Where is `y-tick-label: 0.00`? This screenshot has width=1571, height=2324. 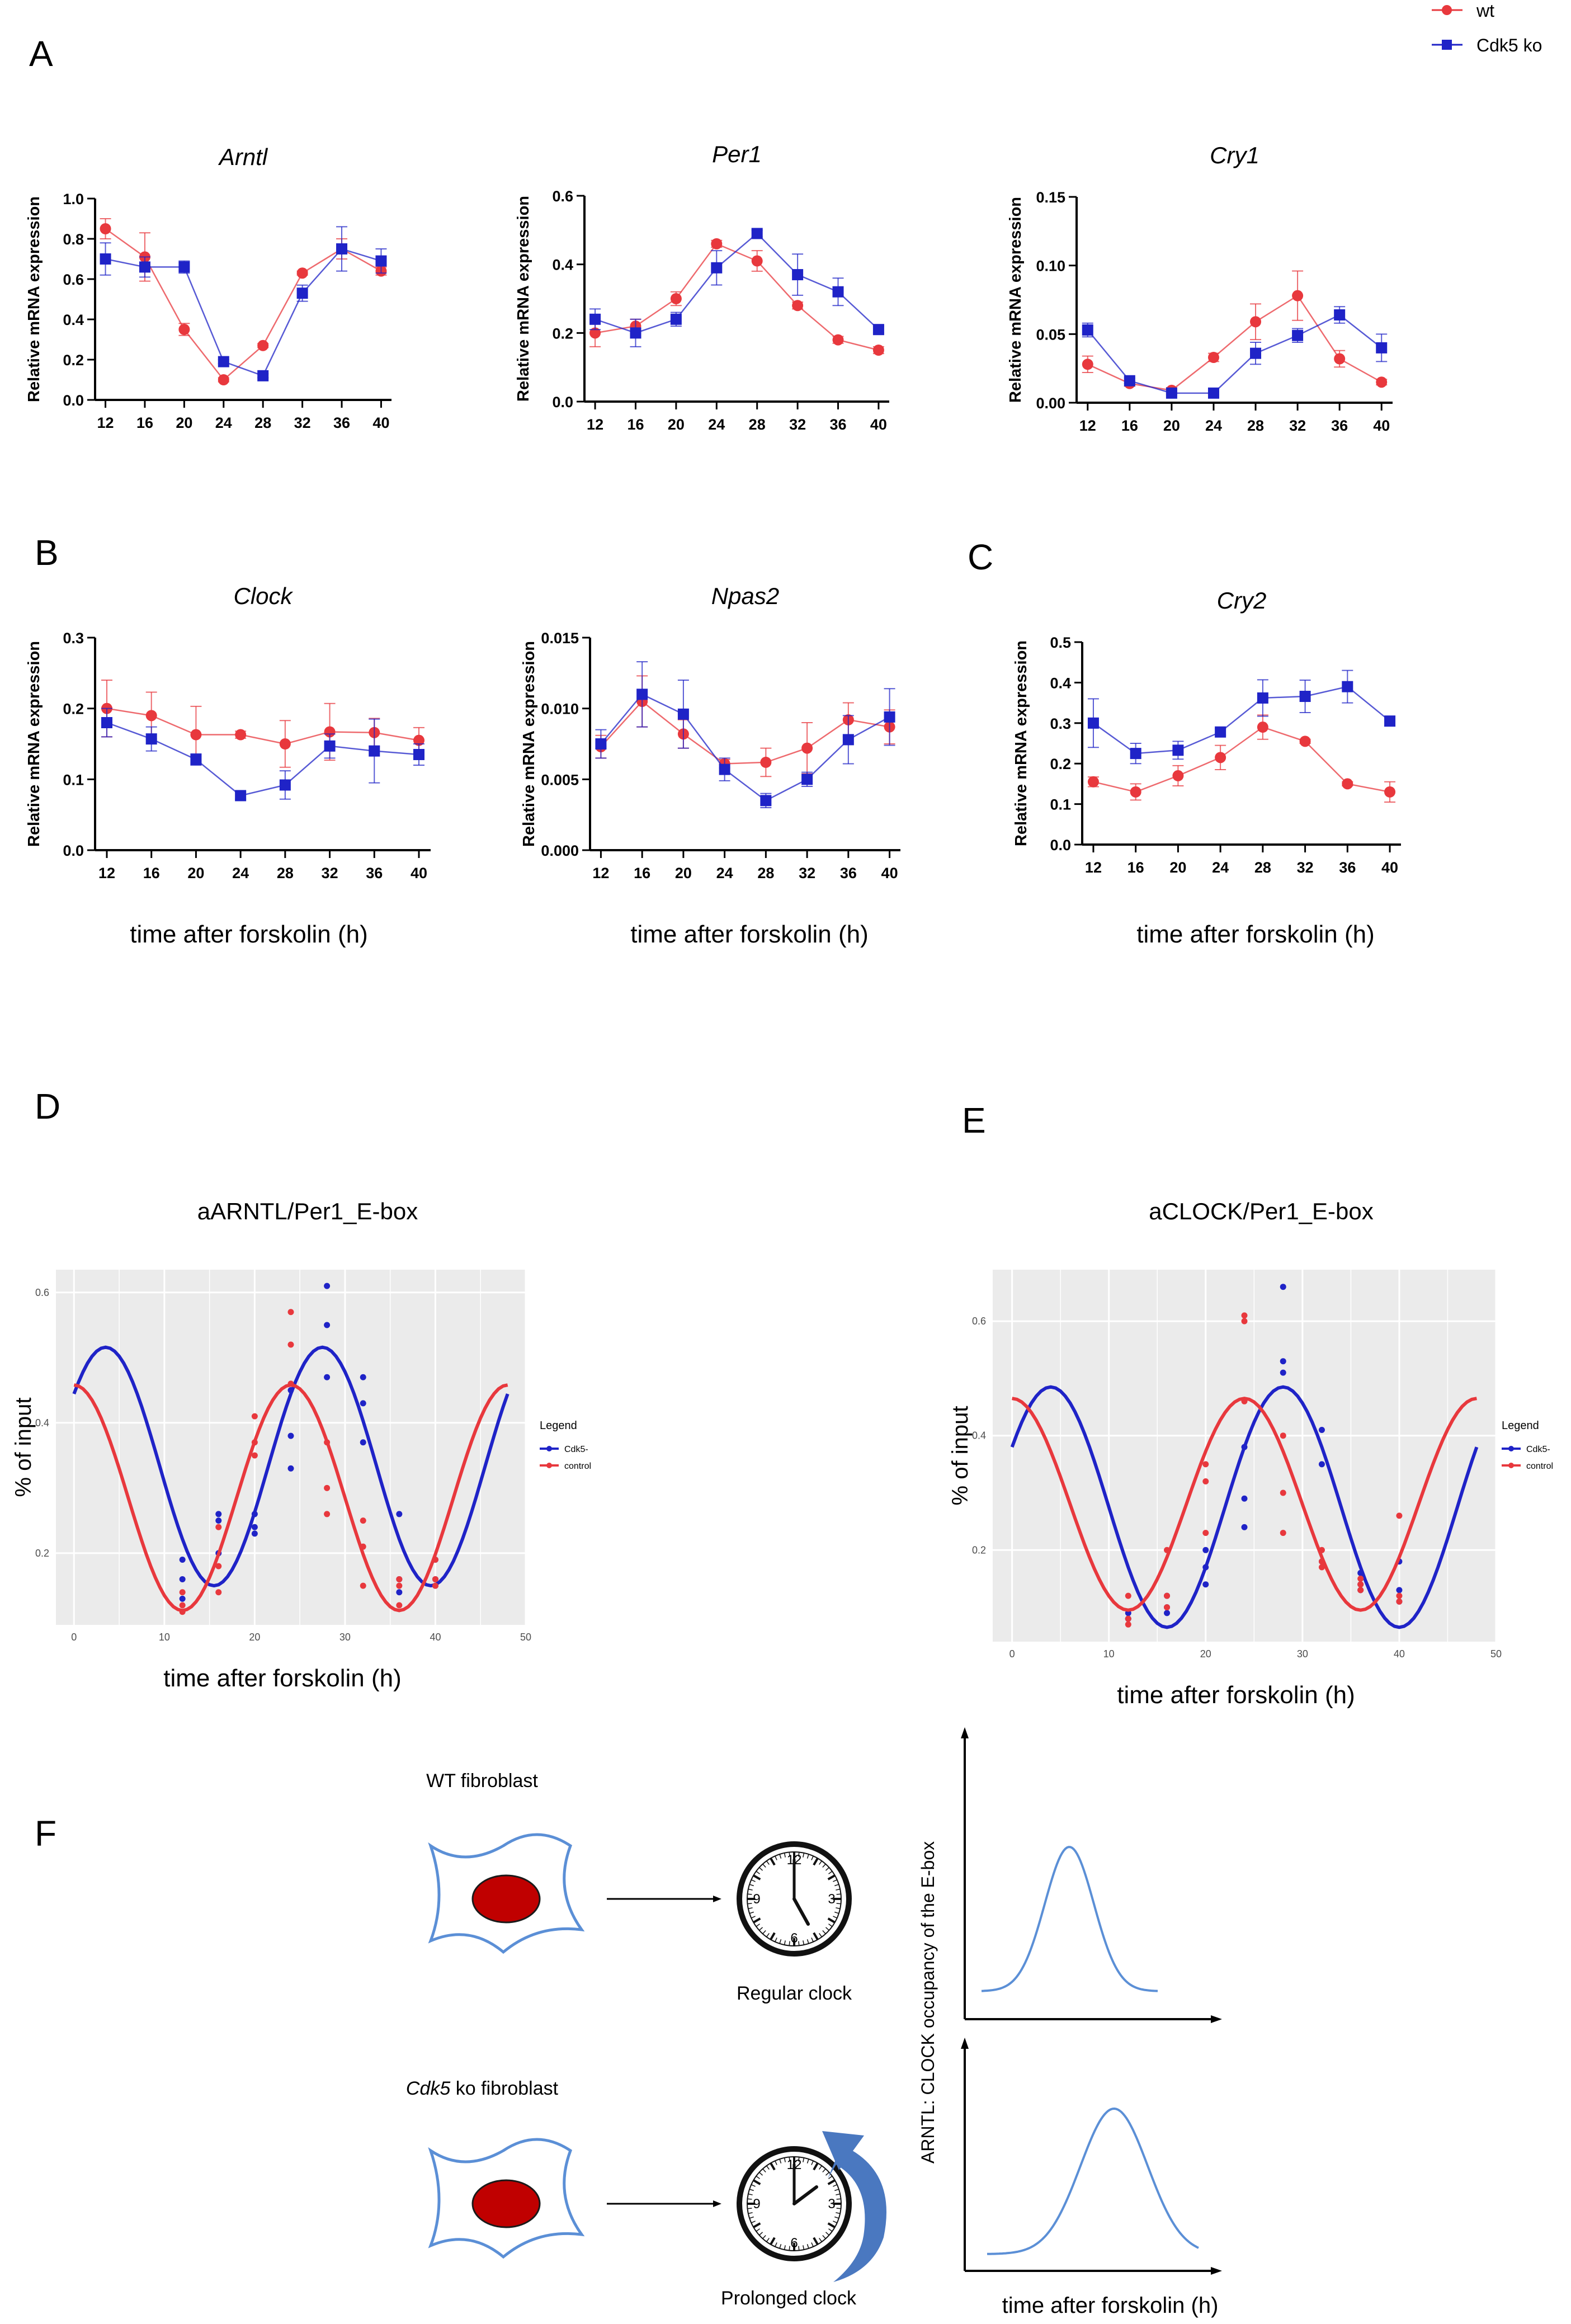
y-tick-label: 0.00 is located at coordinates (1050, 403).